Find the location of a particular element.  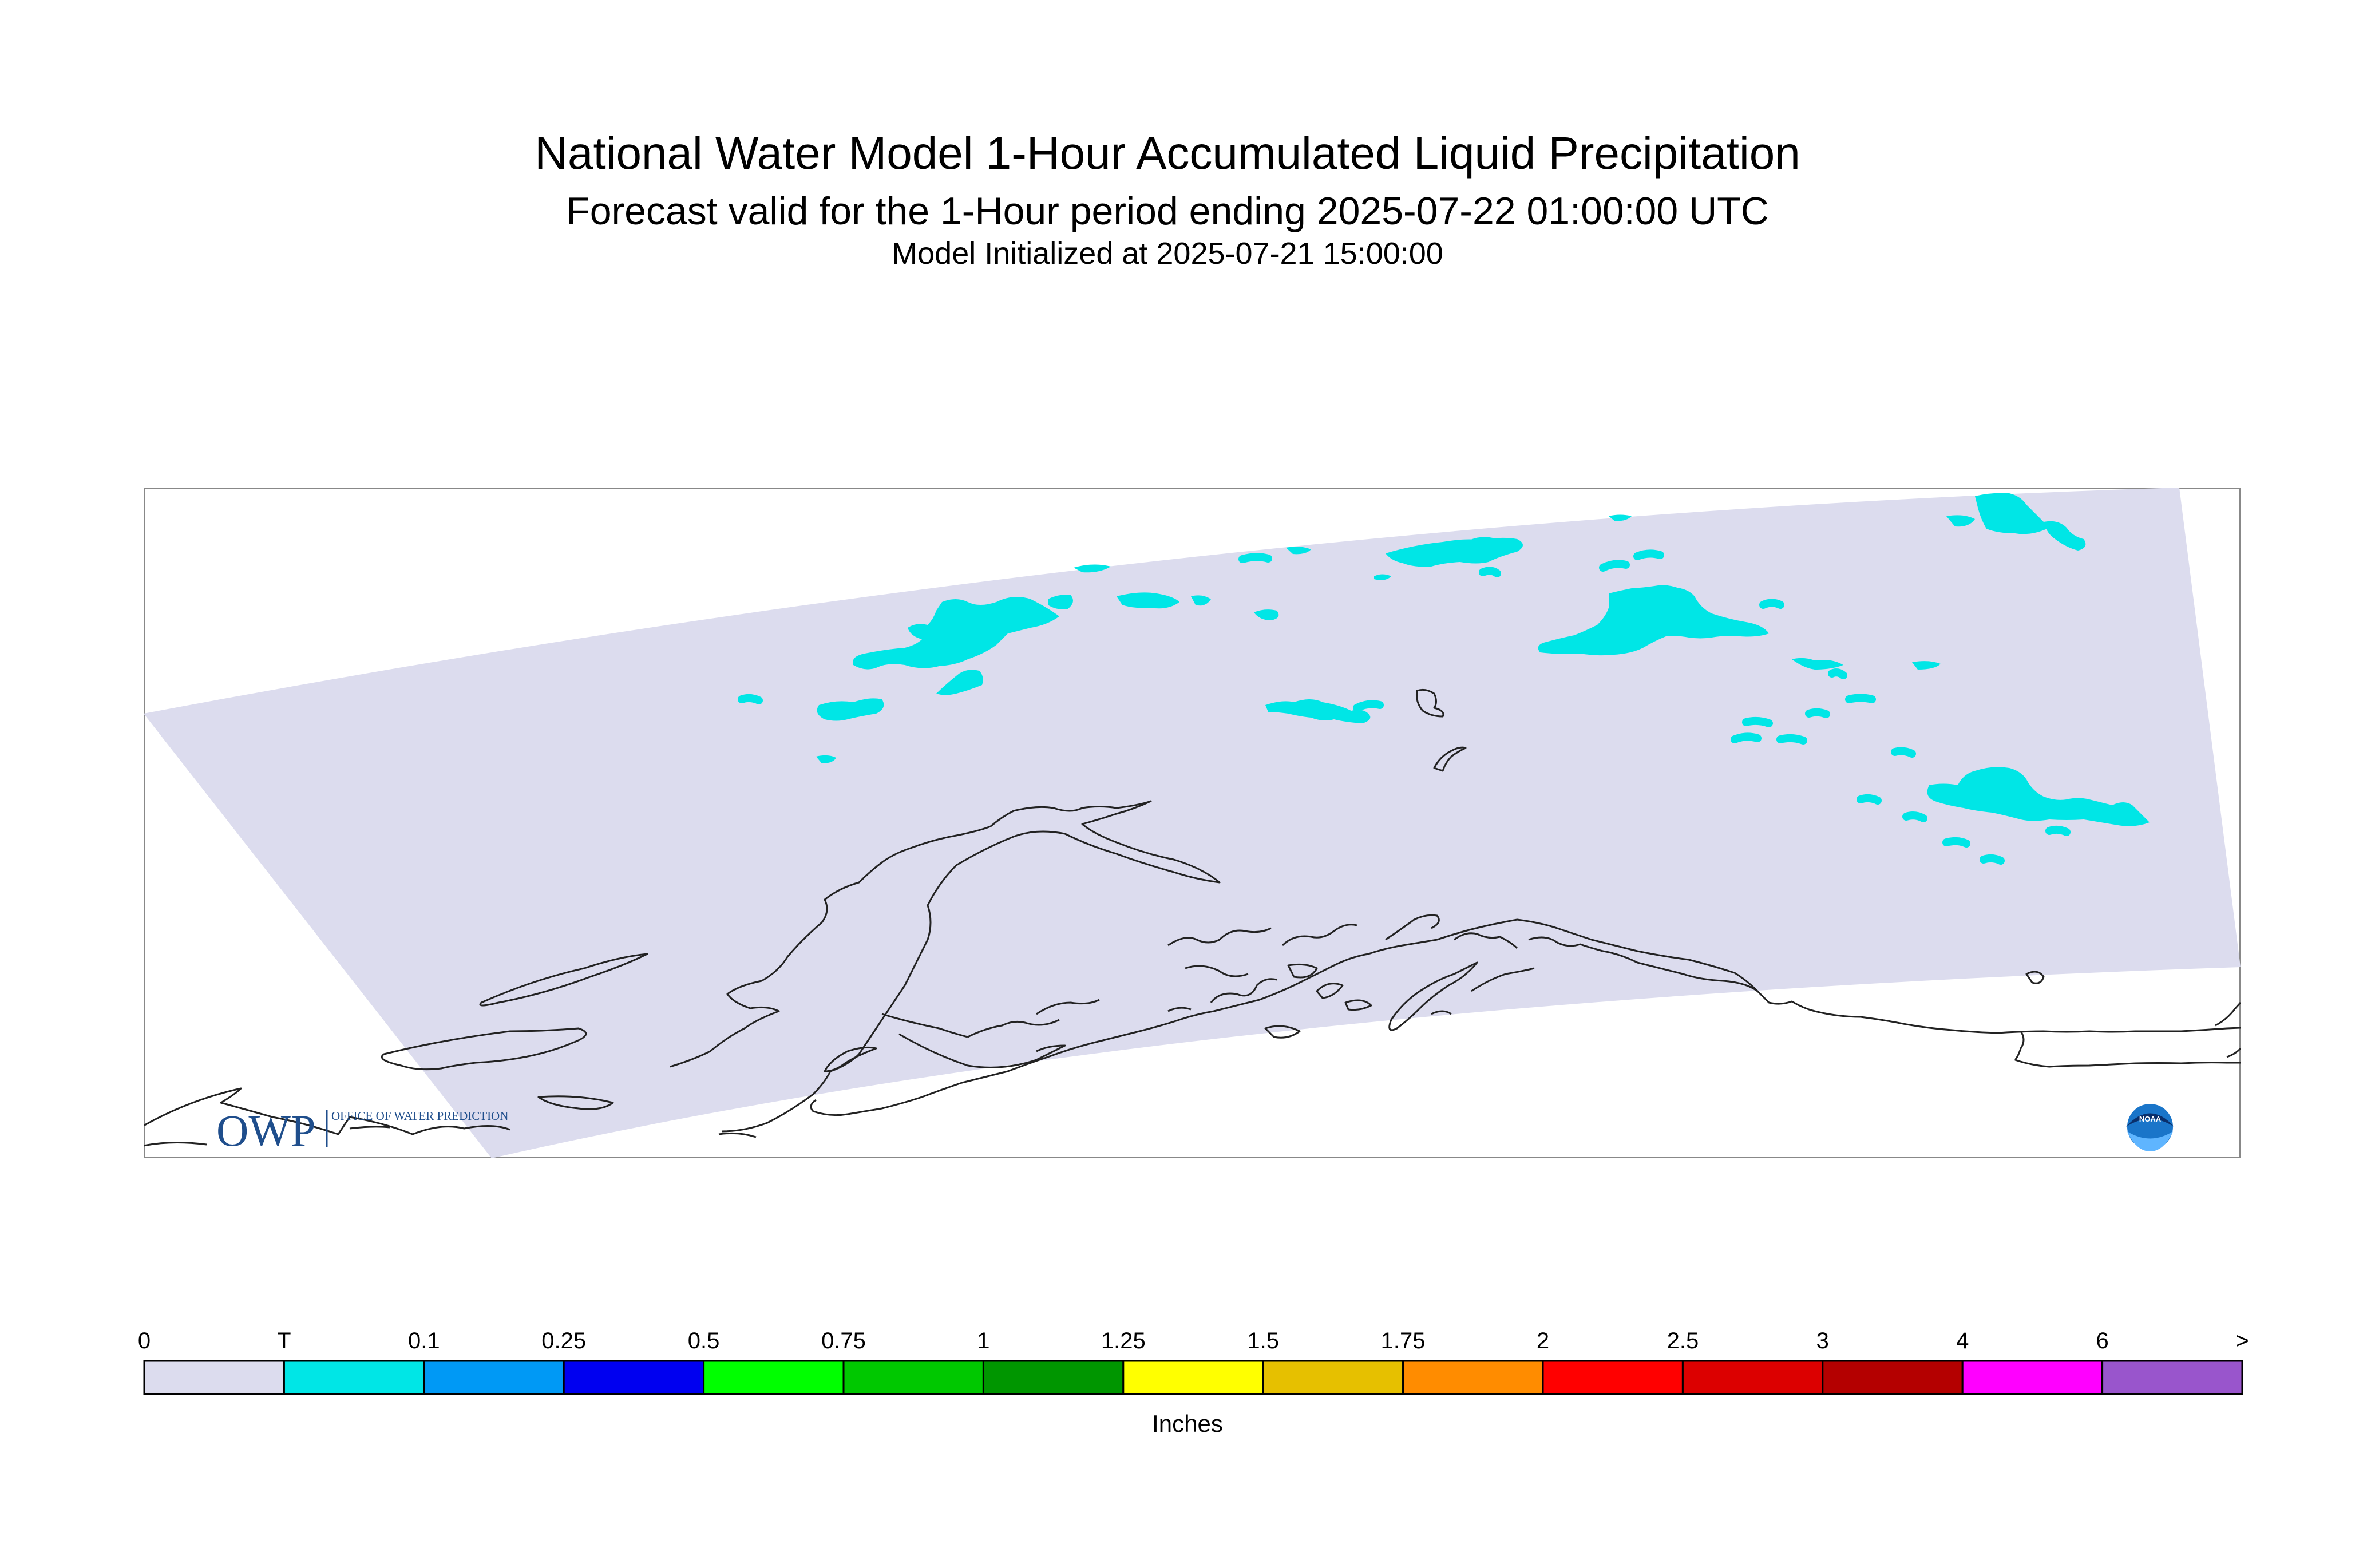

svg-text: OWP is located at coordinates (266, 1130).